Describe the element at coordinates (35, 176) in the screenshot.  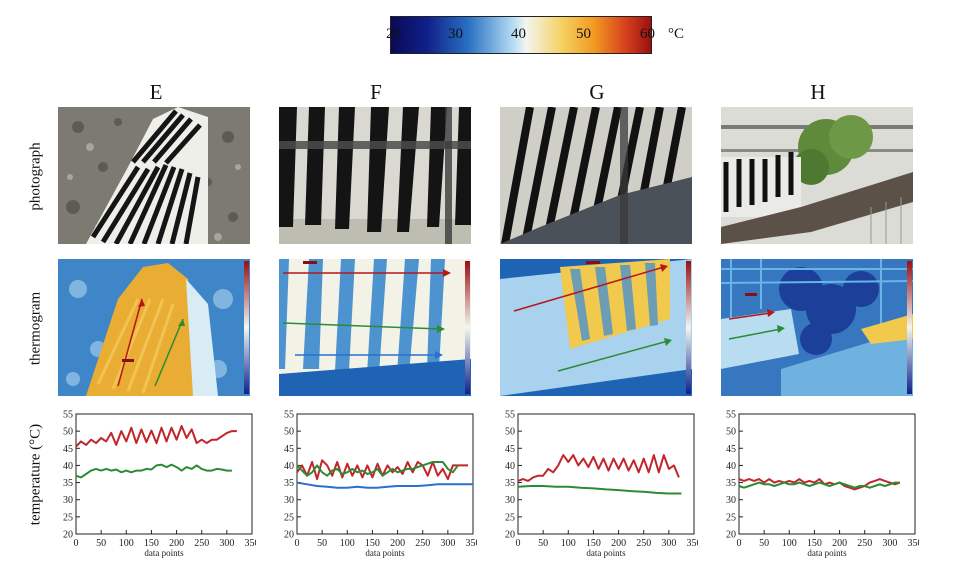
I see `row-label-photograph: photograph` at that location.